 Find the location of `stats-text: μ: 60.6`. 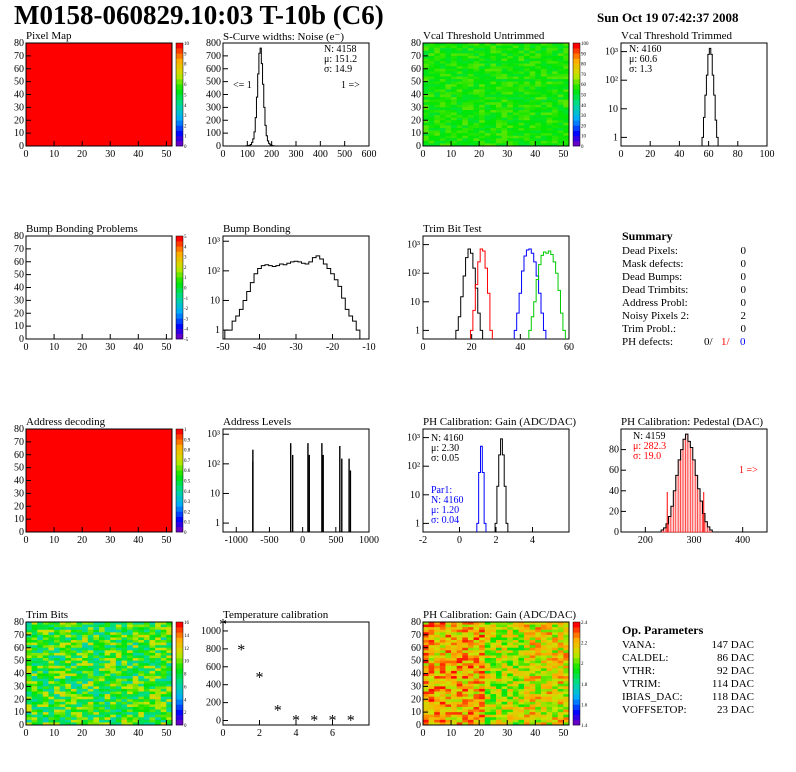

stats-text: μ: 60.6 is located at coordinates (643, 59).